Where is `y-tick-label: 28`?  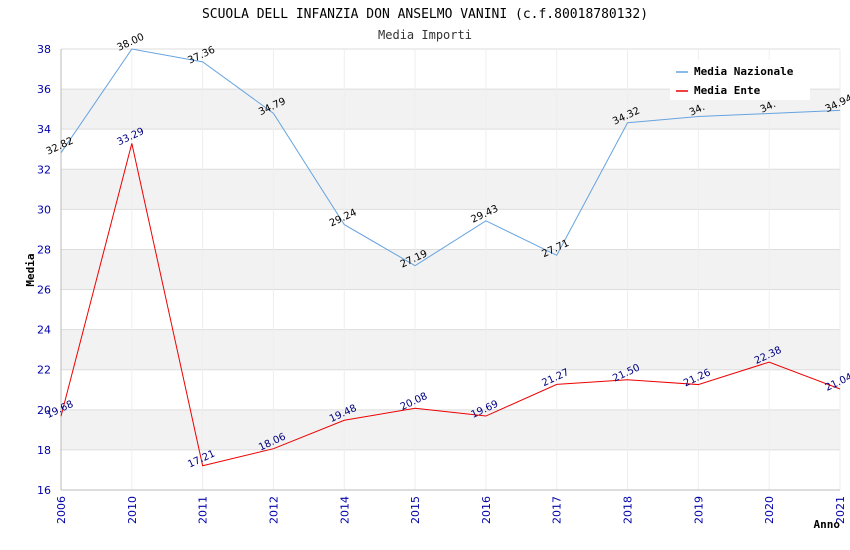 y-tick-label: 28 is located at coordinates (44, 249).